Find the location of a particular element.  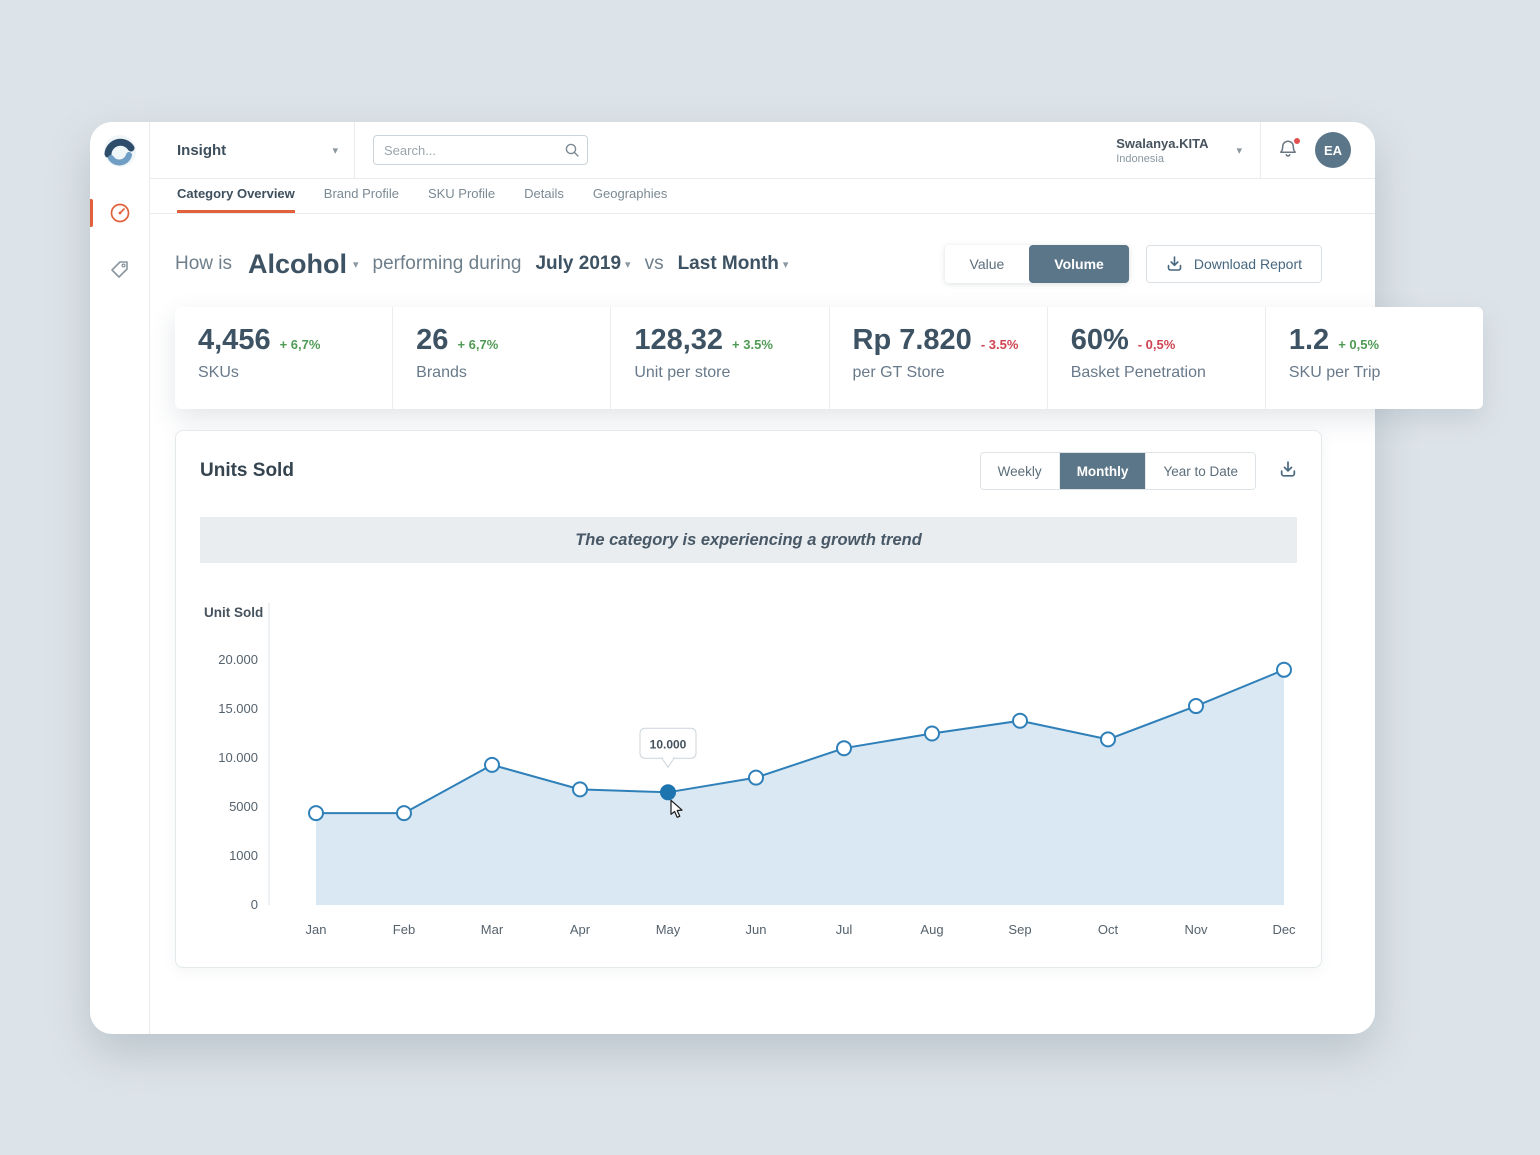

weekly-button: Weekly is located at coordinates (1020, 471).